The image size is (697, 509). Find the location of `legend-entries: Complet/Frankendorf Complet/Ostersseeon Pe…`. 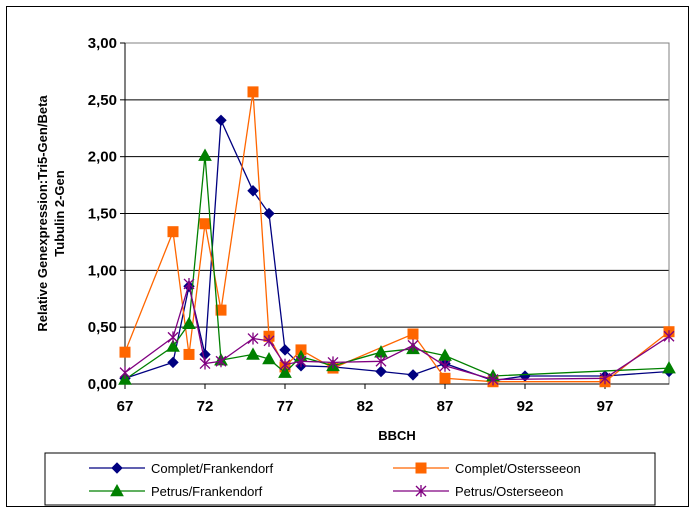

legend-entries: Complet/Frankendorf Complet/Ostersseeon Pe… is located at coordinates (335, 480).